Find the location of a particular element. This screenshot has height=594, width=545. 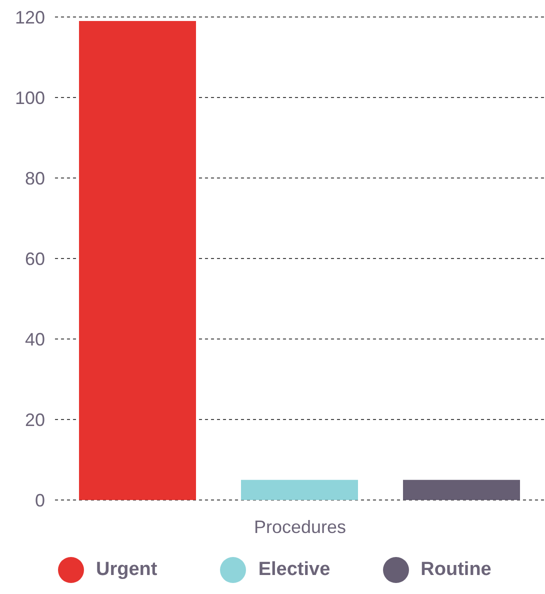

legend-label: Elective is located at coordinates (294, 570).